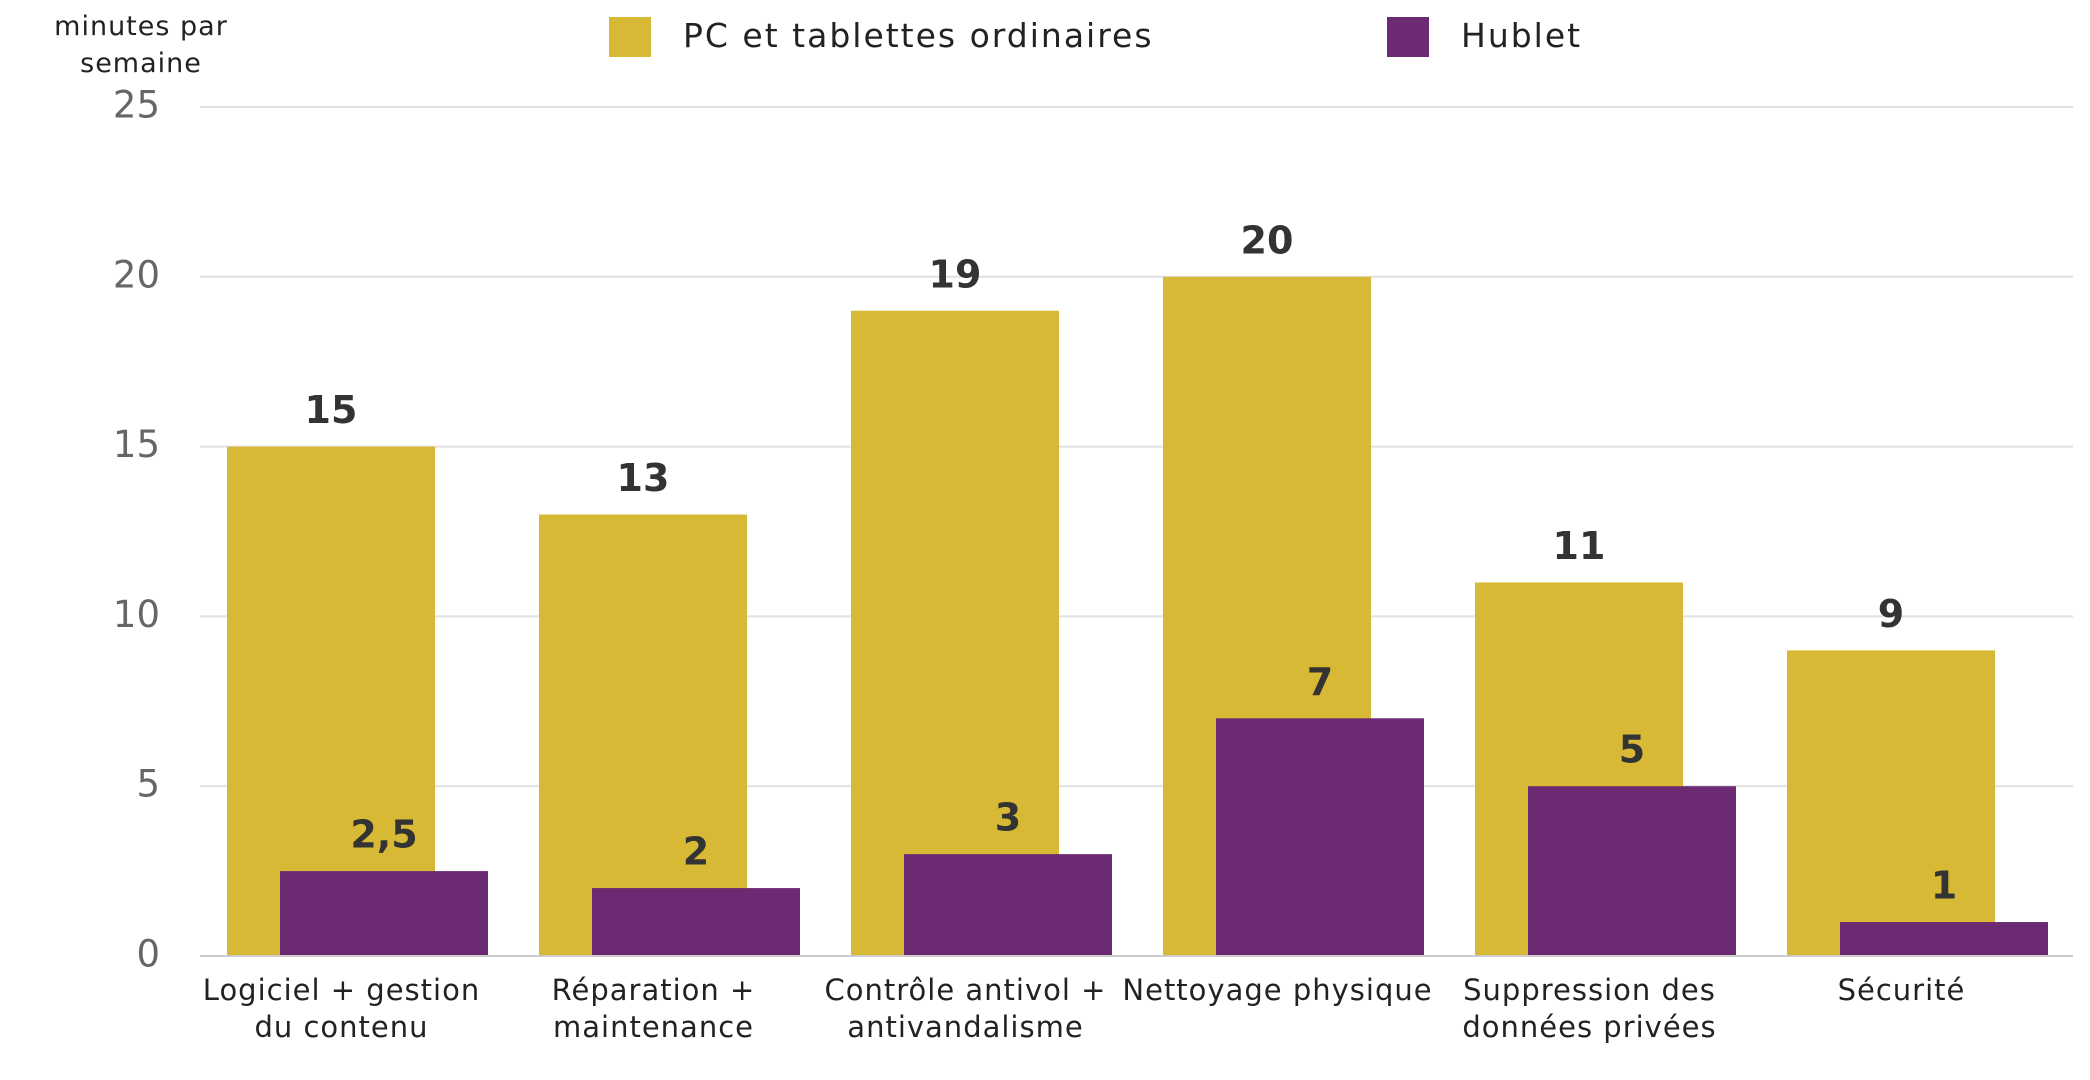 The image size is (2090, 1080). What do you see at coordinates (696, 852) in the screenshot?
I see `data-label: 2` at bounding box center [696, 852].